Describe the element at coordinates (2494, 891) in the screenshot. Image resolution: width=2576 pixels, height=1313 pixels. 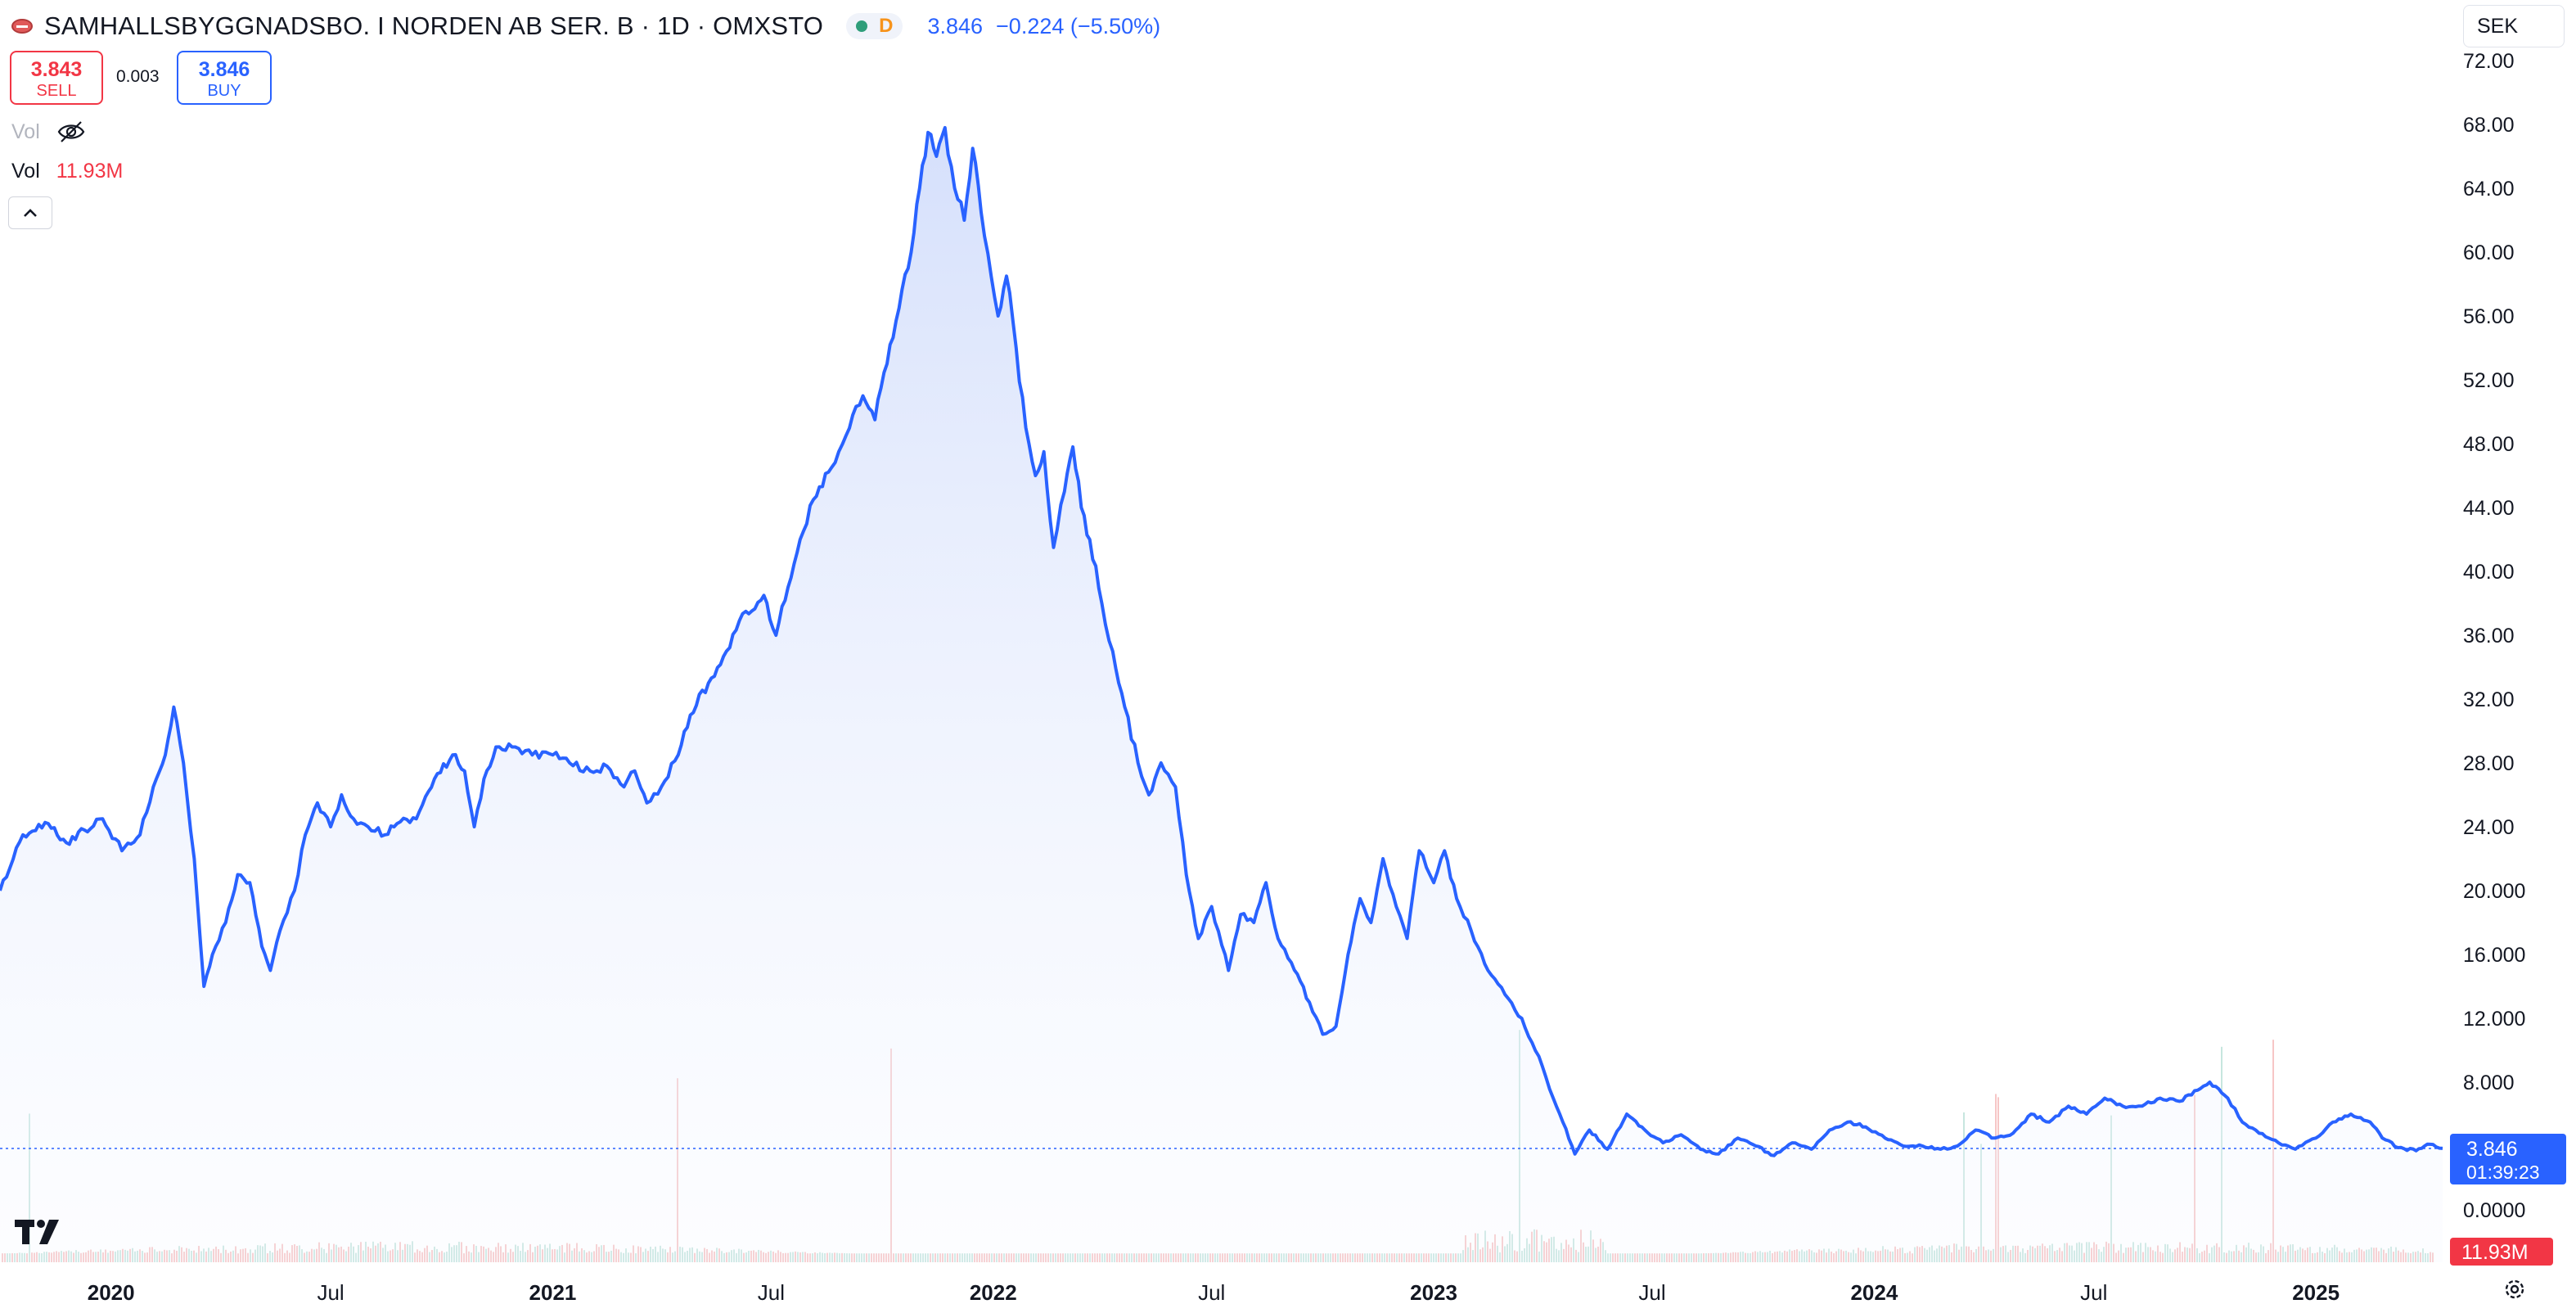
I see `y-tick-label: 20.000` at that location.